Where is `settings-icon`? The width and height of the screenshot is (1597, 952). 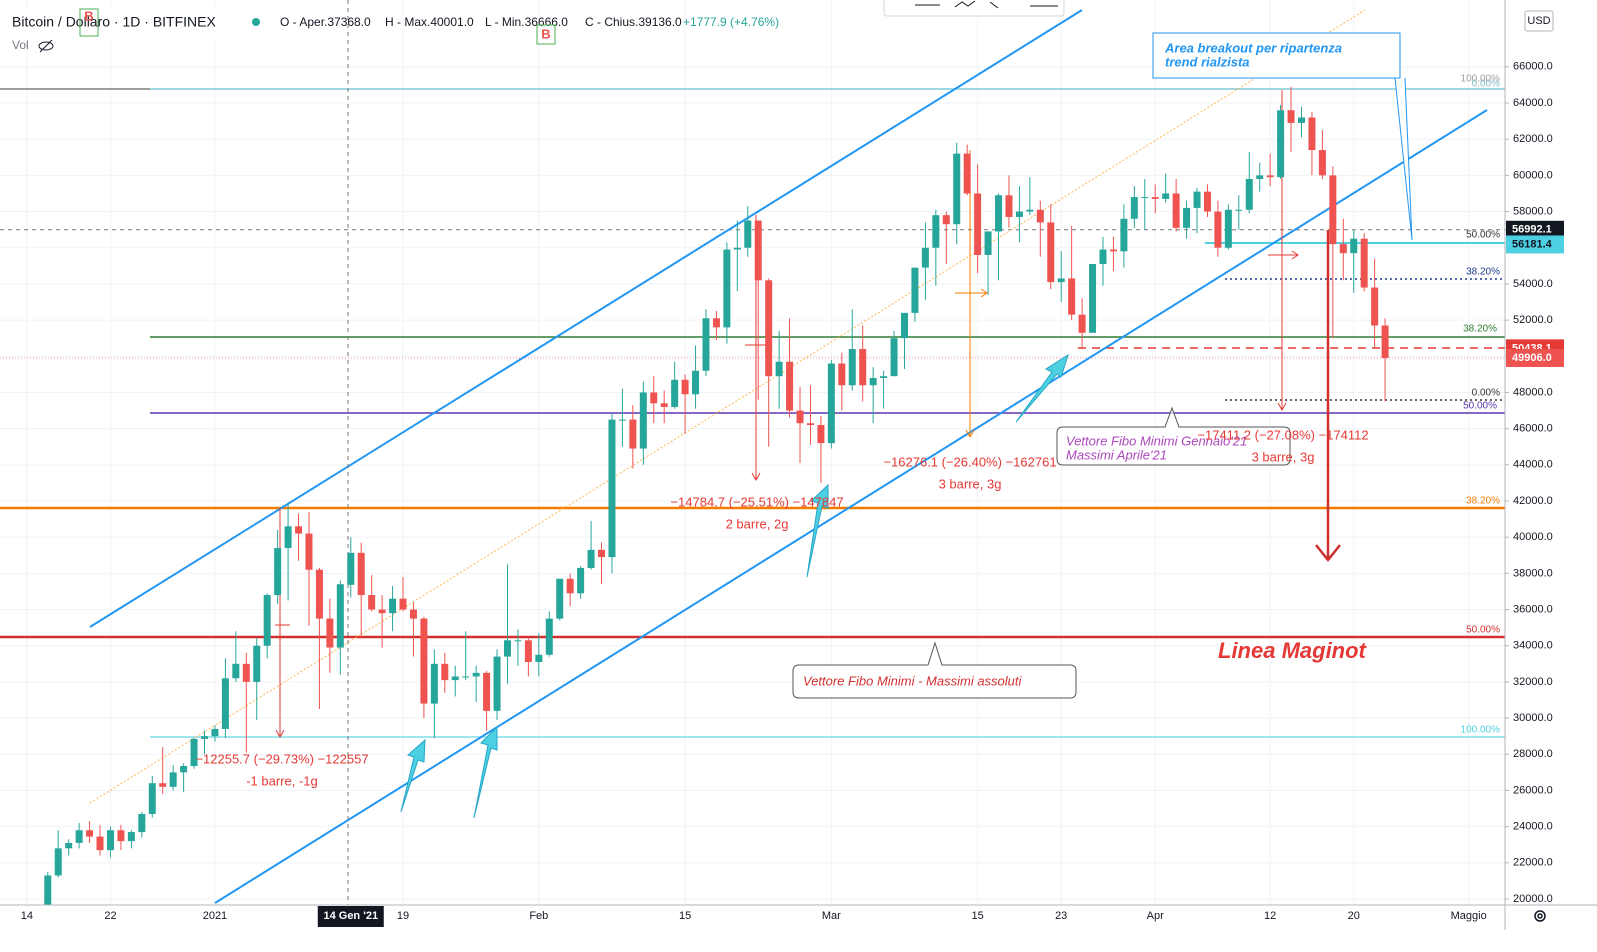 settings-icon is located at coordinates (1540, 916).